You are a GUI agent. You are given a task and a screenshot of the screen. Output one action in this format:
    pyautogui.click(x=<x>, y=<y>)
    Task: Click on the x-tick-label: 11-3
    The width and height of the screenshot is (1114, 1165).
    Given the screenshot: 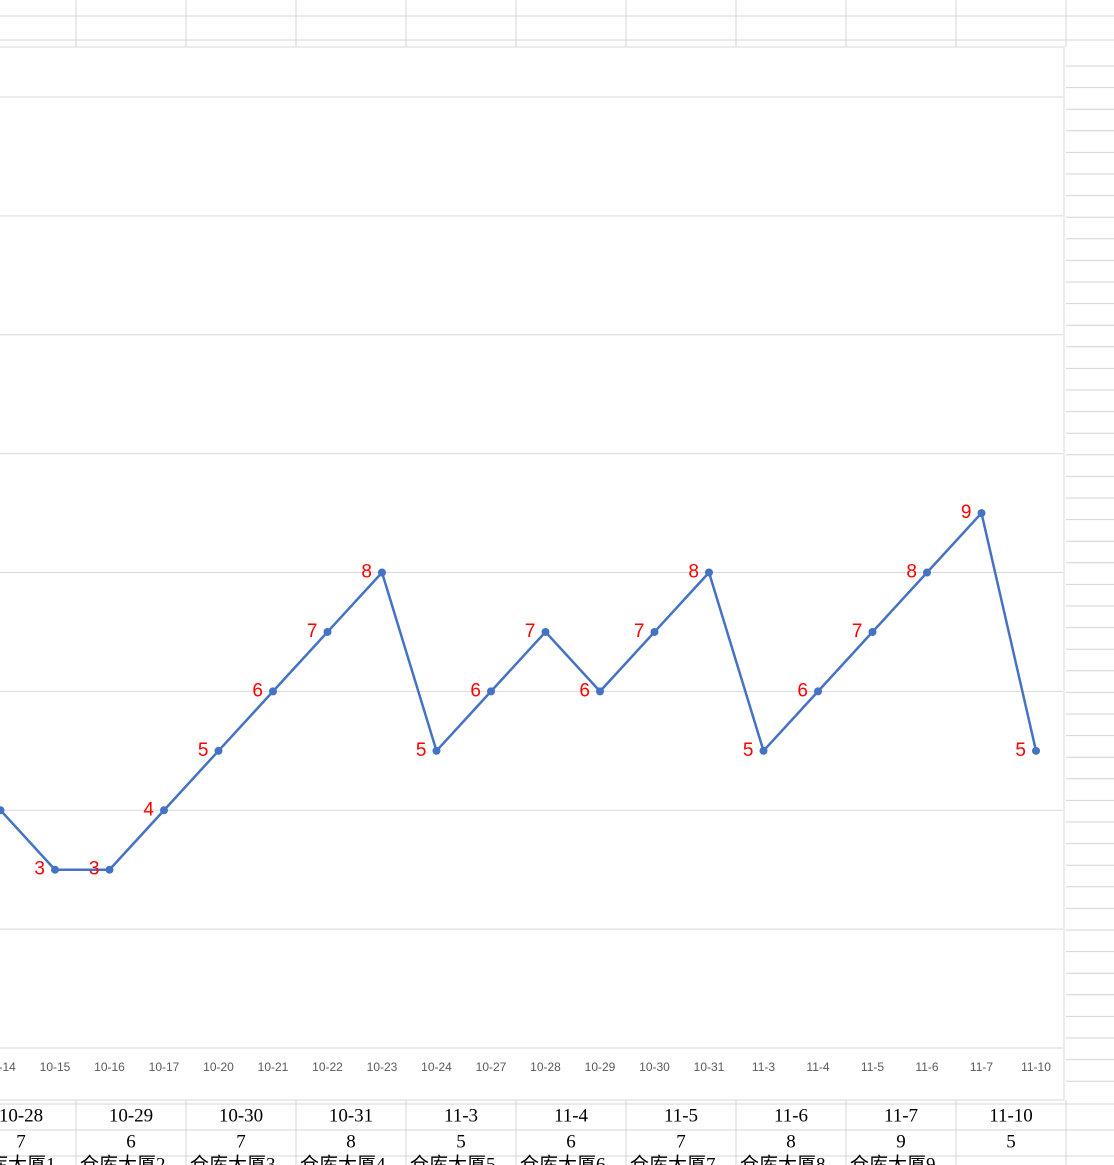 What is the action you would take?
    pyautogui.click(x=763, y=1067)
    